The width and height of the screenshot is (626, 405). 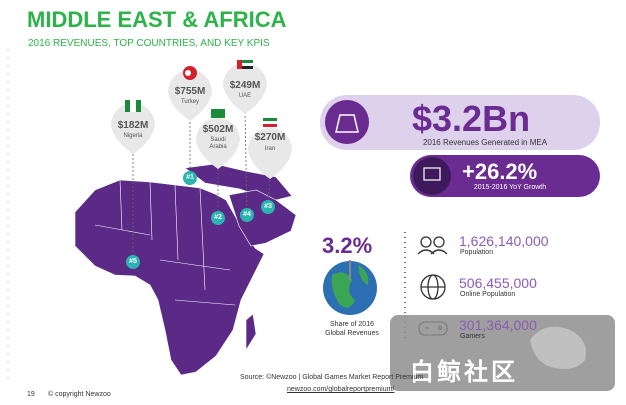 I want to click on pin-value: $249M, so click(x=245, y=85).